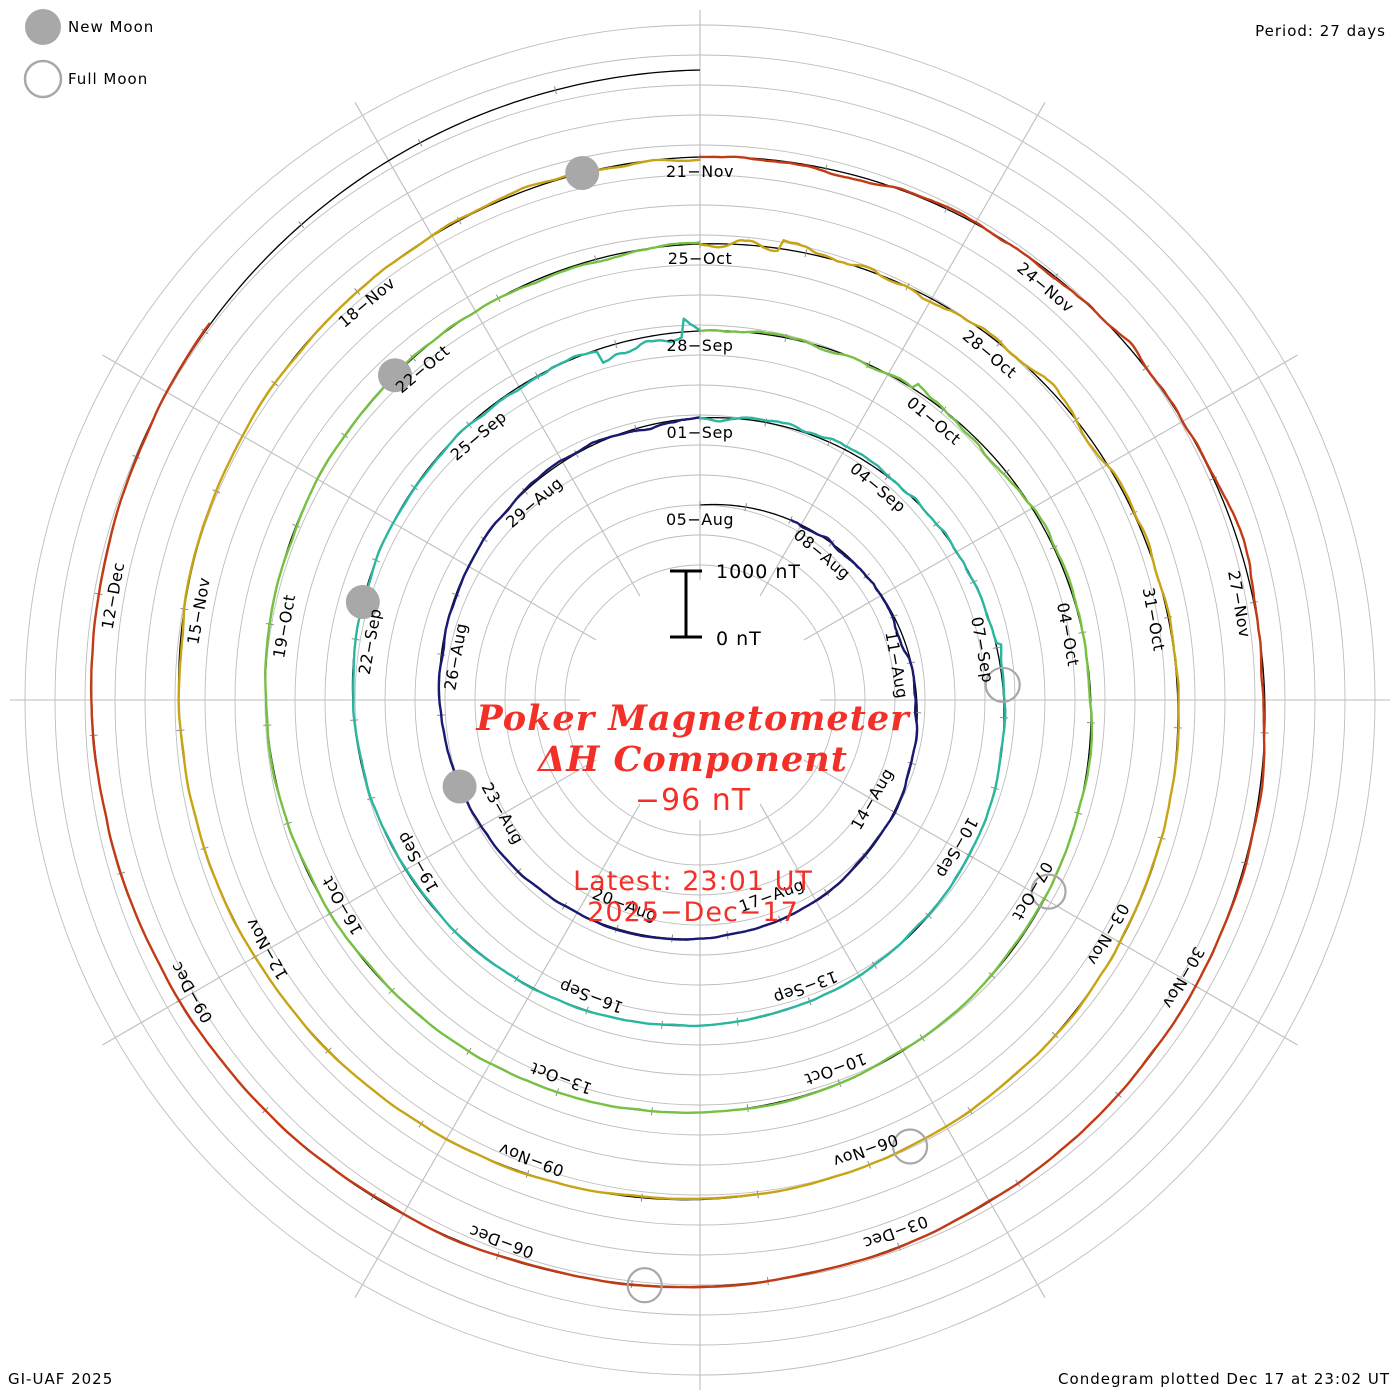 This screenshot has height=1400, width=1400. I want to click on scalebar-bottom-label: 0 nT, so click(739, 639).